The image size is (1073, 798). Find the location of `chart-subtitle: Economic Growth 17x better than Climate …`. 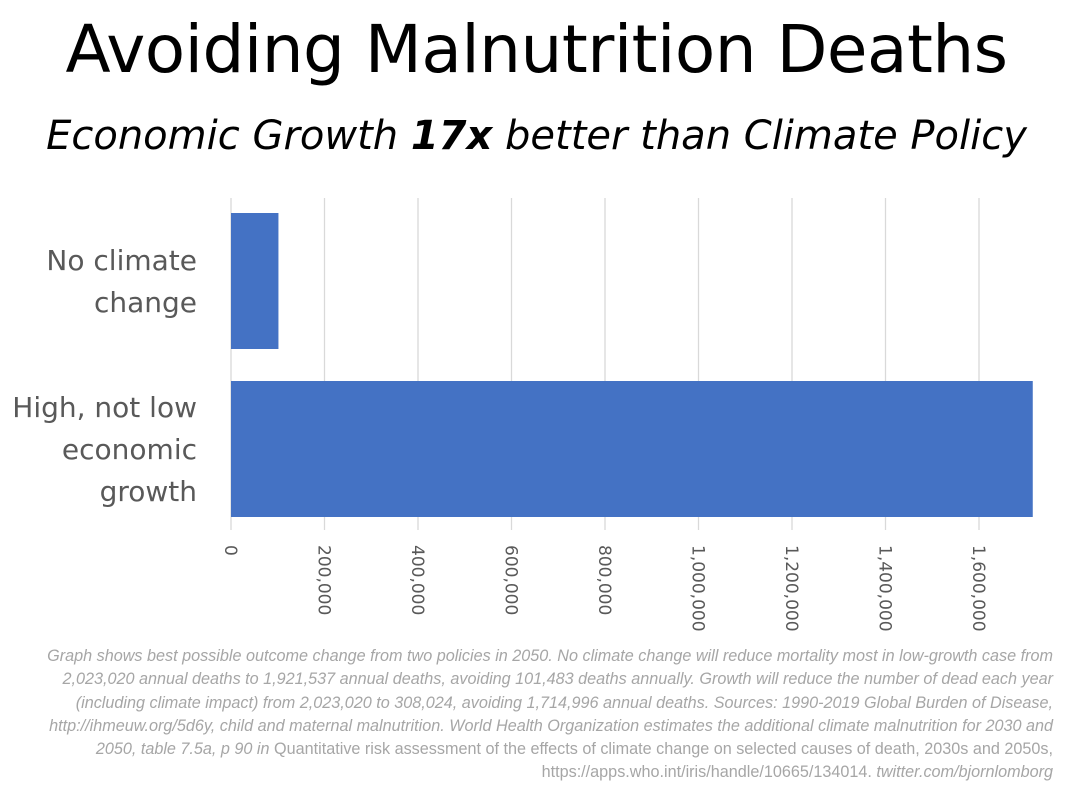

chart-subtitle: Economic Growth 17x better than Climate … is located at coordinates (536, 136).